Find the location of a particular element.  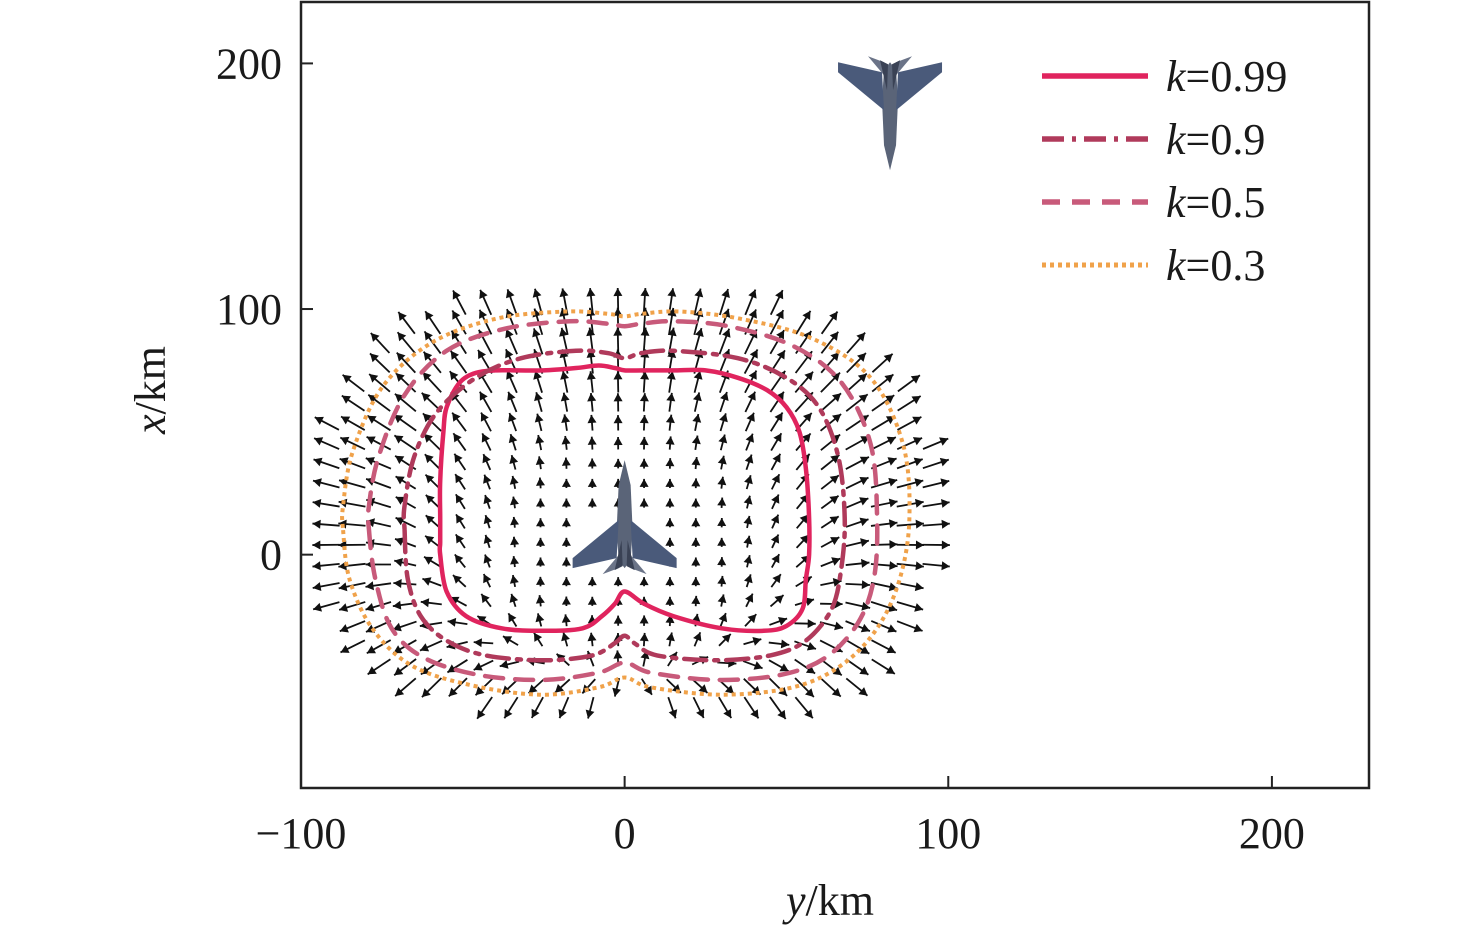

legend-label-value: =0.5 is located at coordinates (1226, 202).